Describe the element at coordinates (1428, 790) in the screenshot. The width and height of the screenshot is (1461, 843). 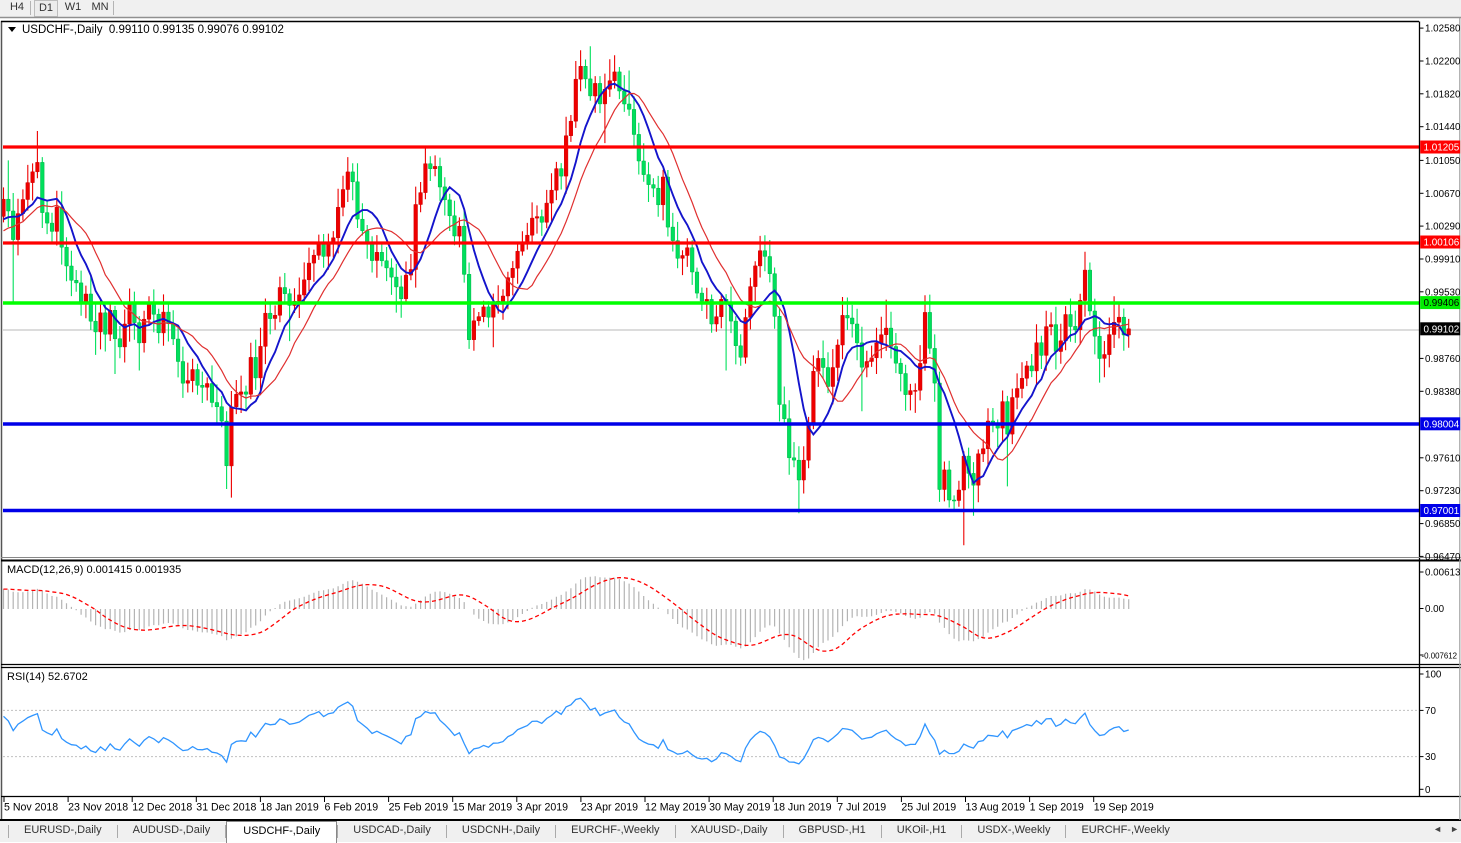
I see `svg-text: 0` at that location.